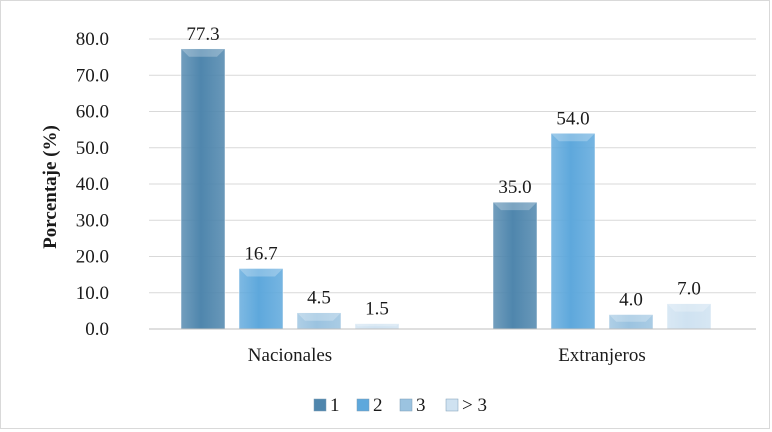  I want to click on x-axis-categories: Nacionales Extranjeros, so click(447, 355).